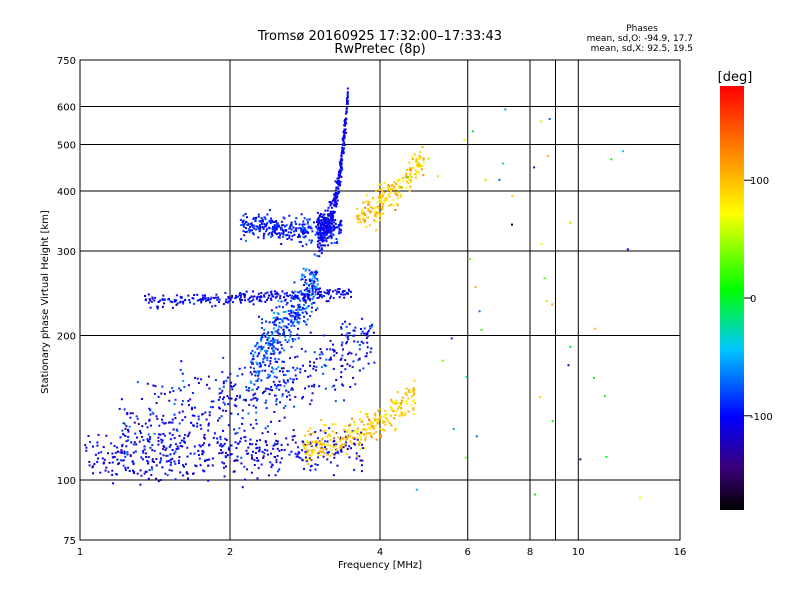 Image resolution: width=800 pixels, height=600 pixels. I want to click on x-axis-label: Frequency [MHz], so click(380, 565).